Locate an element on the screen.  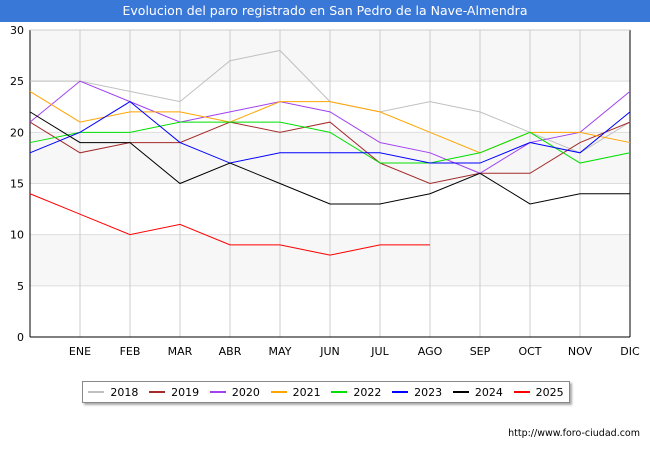
x-tick-label: MAR is located at coordinates (180, 351).